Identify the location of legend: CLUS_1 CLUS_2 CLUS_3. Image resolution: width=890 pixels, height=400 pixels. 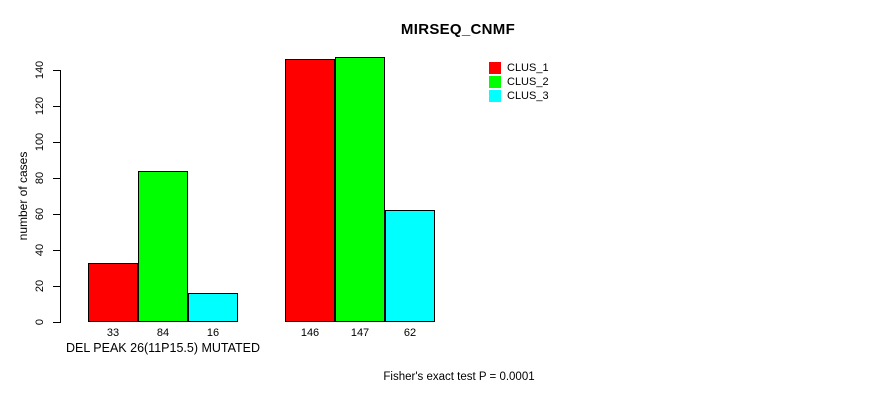
(519, 83).